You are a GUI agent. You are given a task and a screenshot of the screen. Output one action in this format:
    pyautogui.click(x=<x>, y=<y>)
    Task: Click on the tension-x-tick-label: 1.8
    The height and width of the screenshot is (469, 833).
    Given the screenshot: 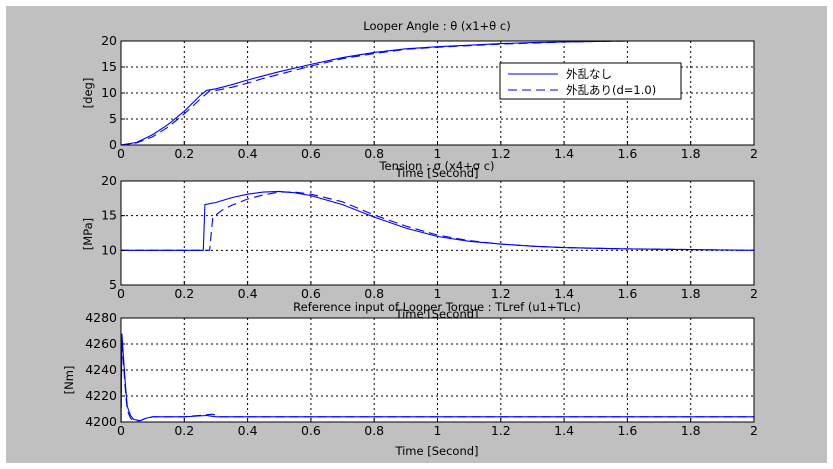 What is the action you would take?
    pyautogui.click(x=691, y=293)
    